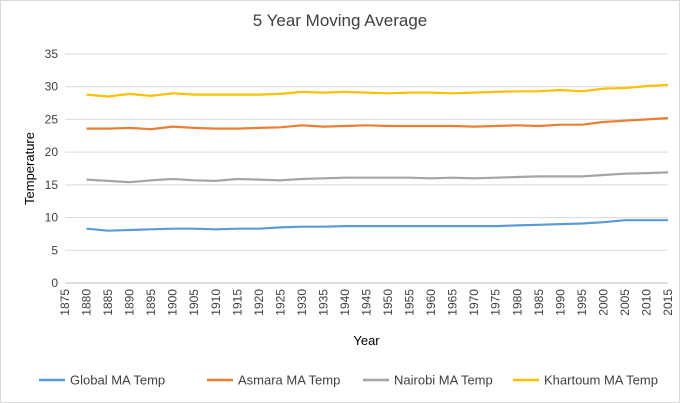 This screenshot has width=680, height=403. I want to click on x-tick-label: 1985, so click(539, 302).